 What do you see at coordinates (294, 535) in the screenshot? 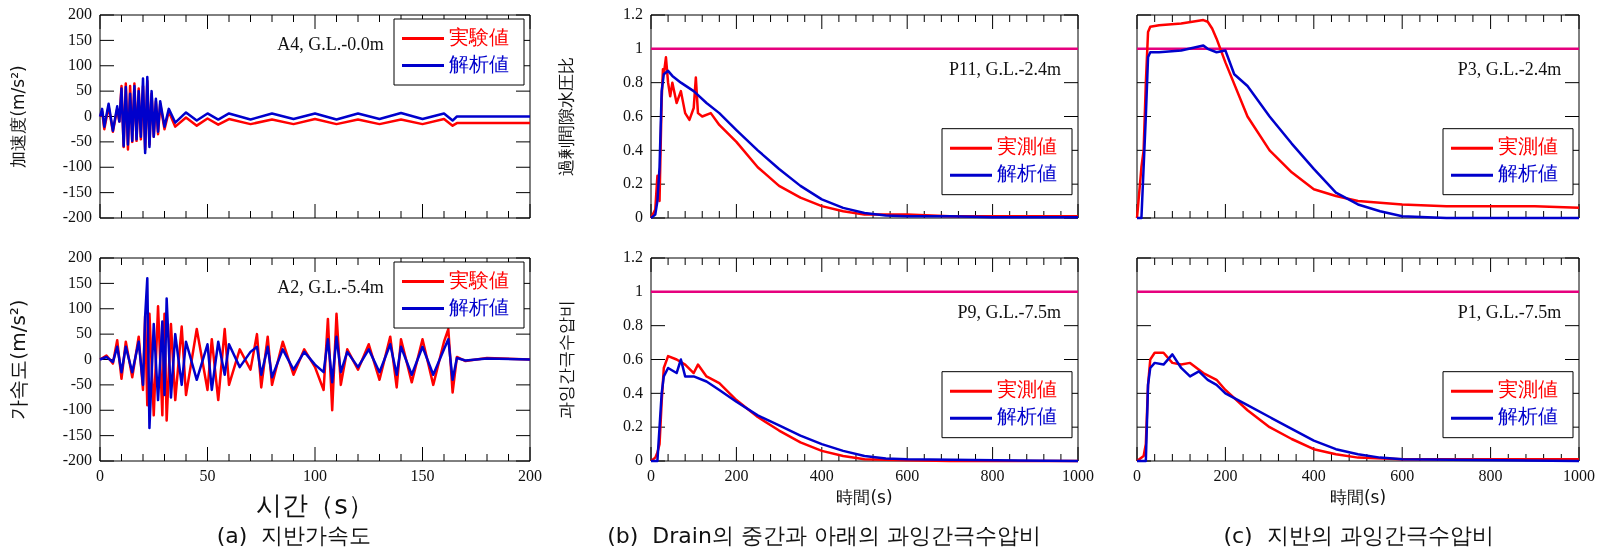
I see `text: (a) 지반가속도` at bounding box center [294, 535].